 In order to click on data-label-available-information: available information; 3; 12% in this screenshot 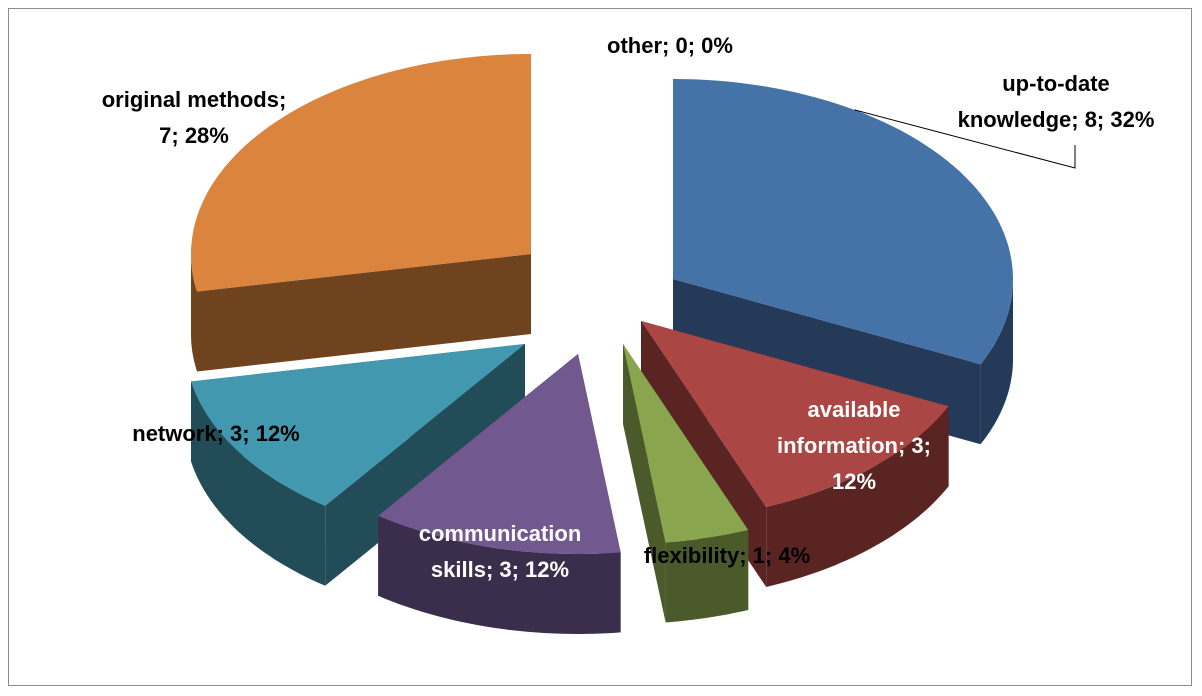, I will do `click(854, 445)`.